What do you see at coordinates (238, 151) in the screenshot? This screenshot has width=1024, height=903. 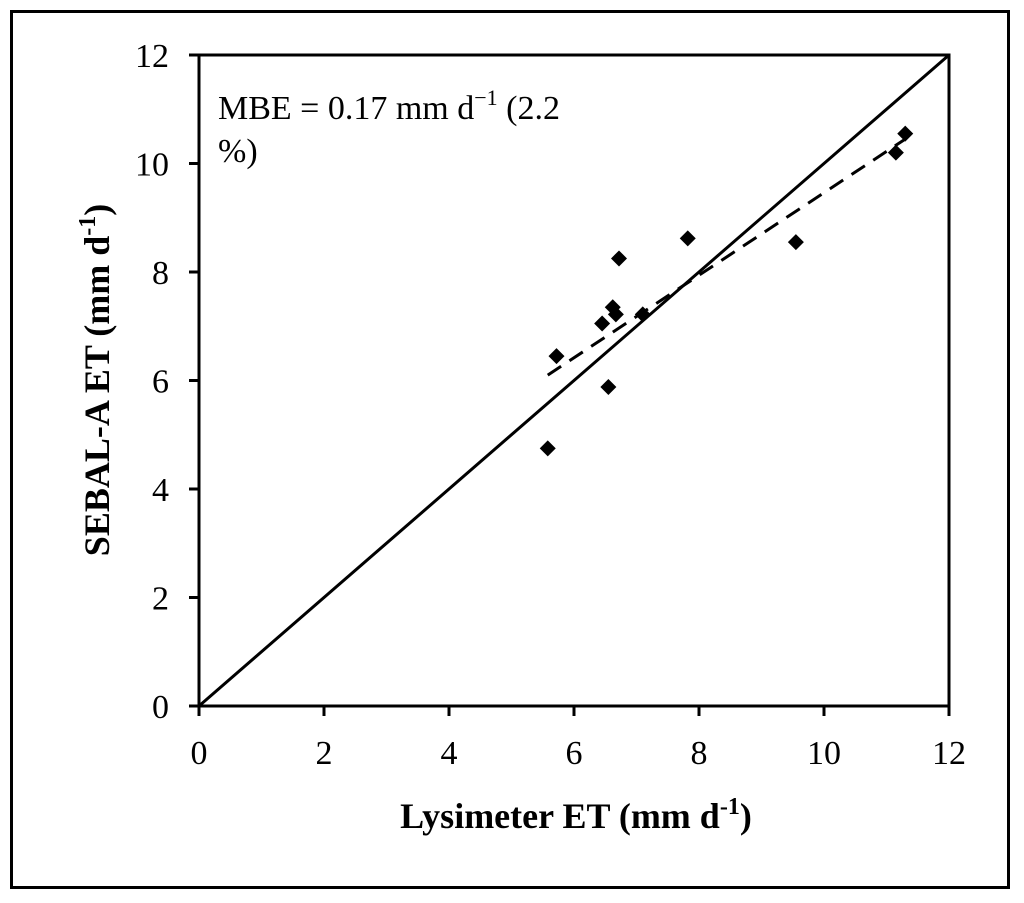 I see `mbe-annotation-line2: %)` at bounding box center [238, 151].